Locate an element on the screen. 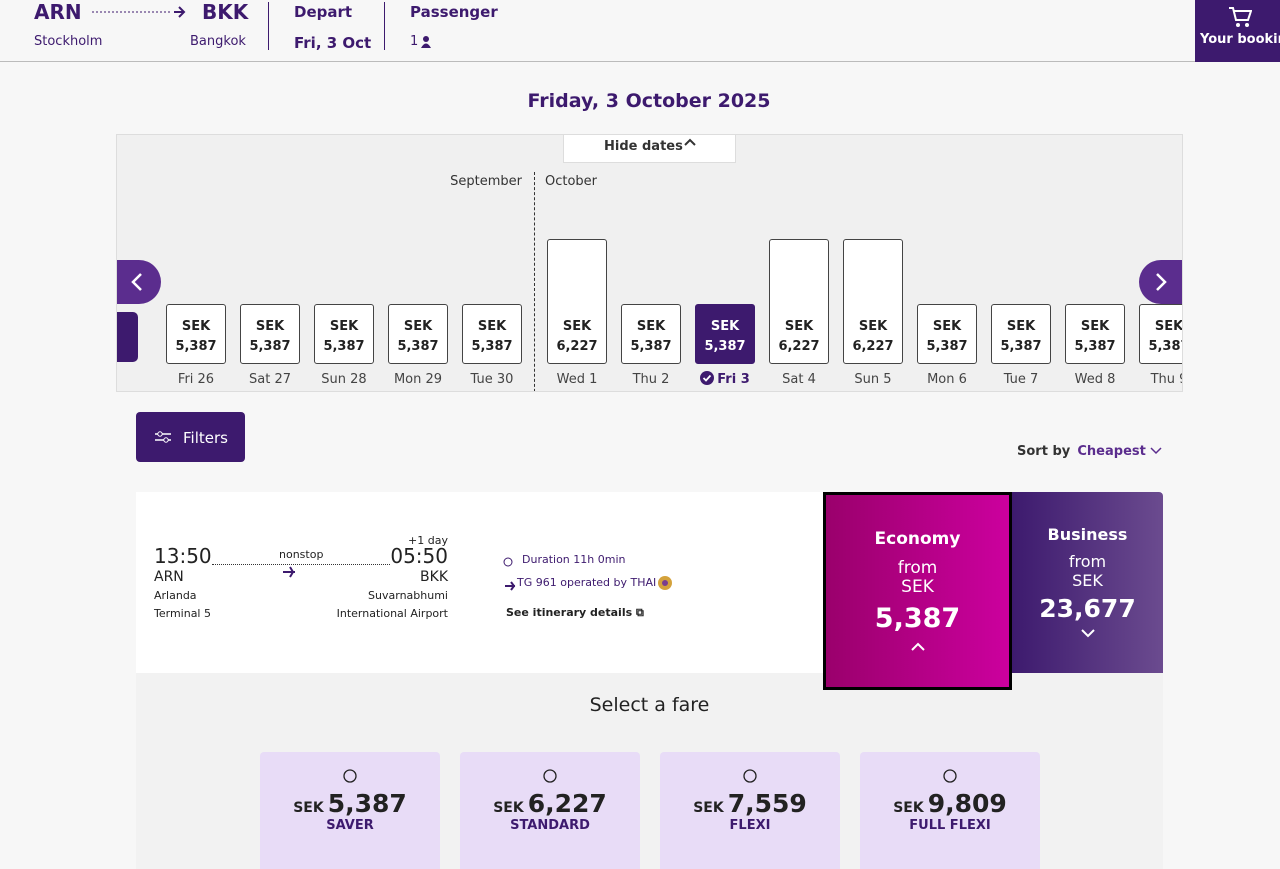 This screenshot has width=1280, height=869. next-arrow is located at coordinates (1160, 282).